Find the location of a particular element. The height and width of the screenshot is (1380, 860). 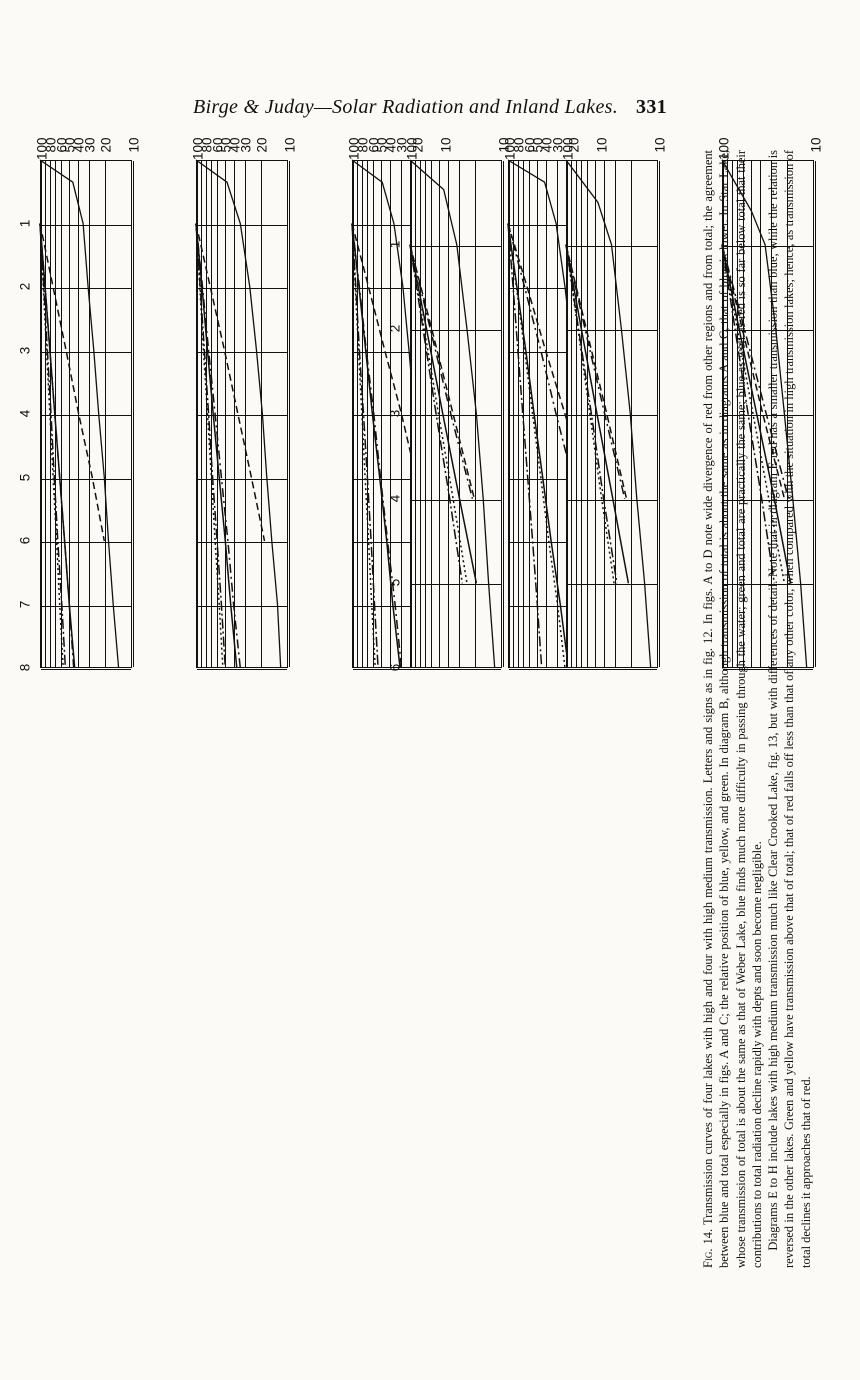

x-tick-label: 4 is located at coordinates (395, 498).